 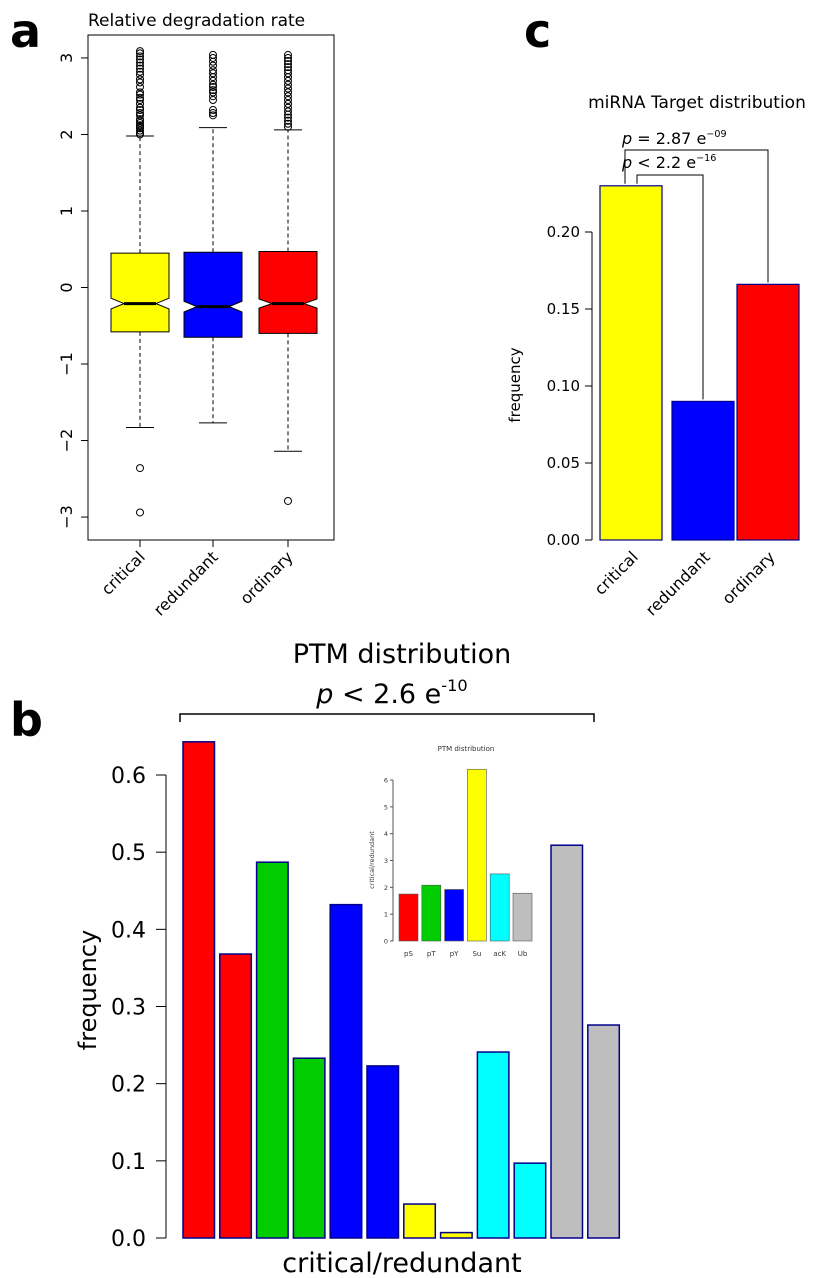 What do you see at coordinates (391, 693) in the screenshot?
I see `p-value-annotation: p < 2.6 e-10` at bounding box center [391, 693].